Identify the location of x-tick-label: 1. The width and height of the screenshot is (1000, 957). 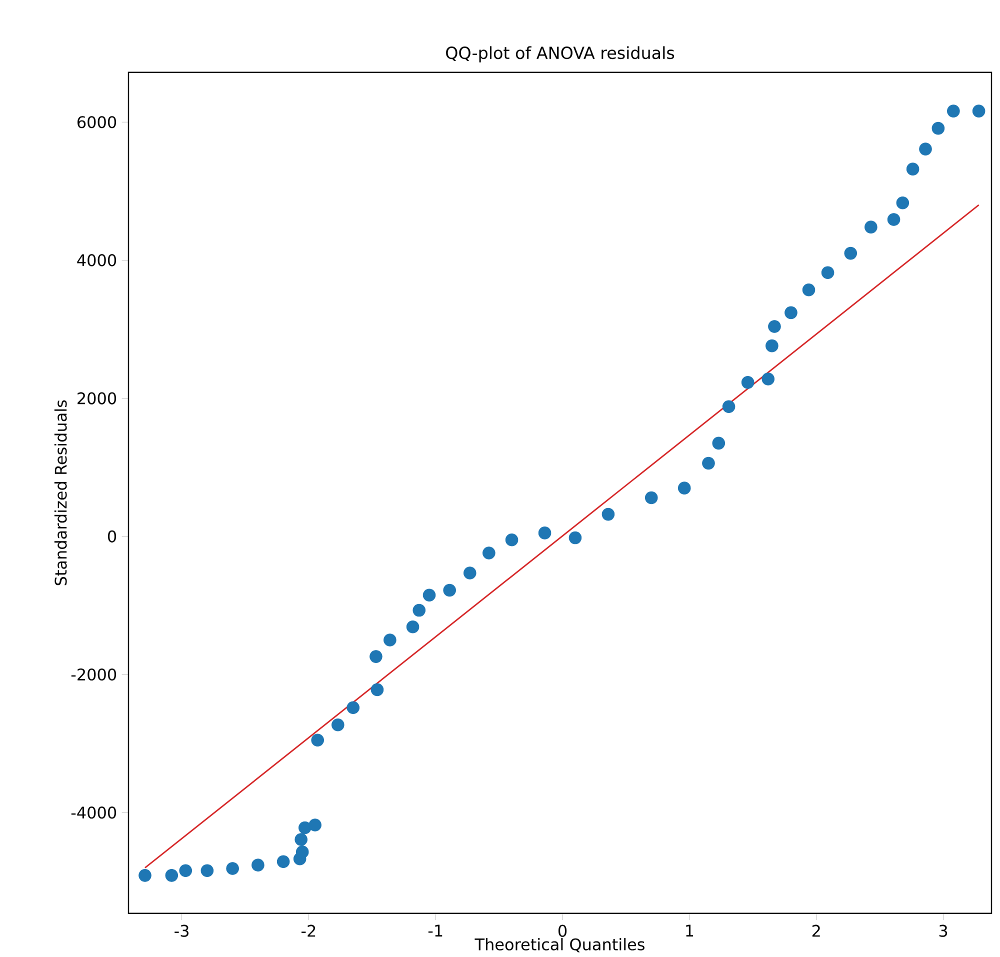
(690, 930).